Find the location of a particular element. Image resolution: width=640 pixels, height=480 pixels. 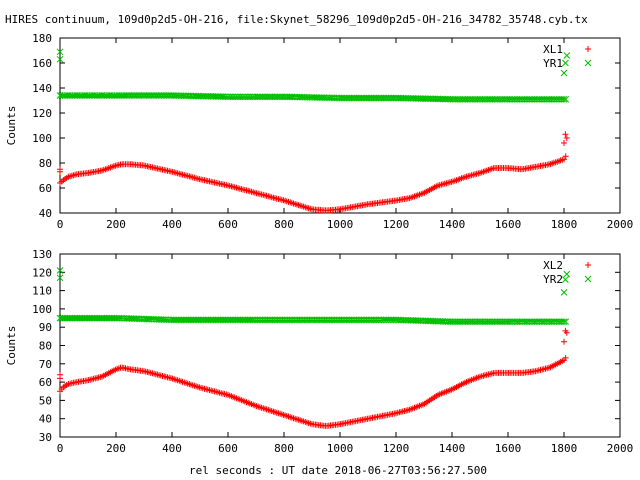

legend-label: YR2 is located at coordinates (553, 279).